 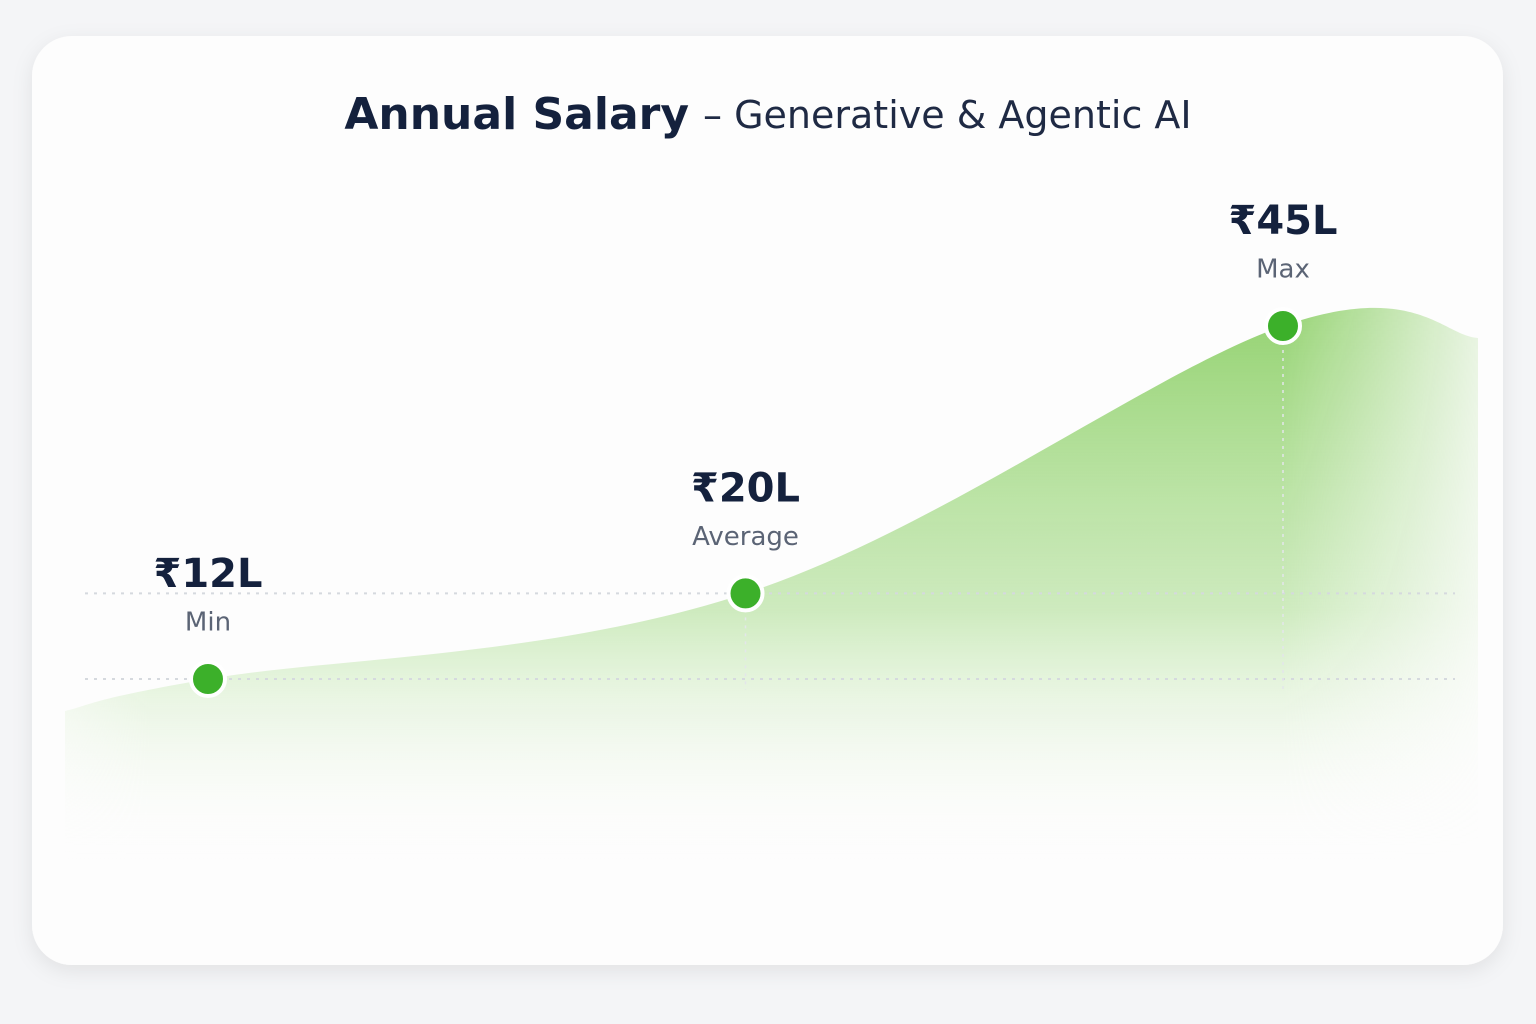 I want to click on value-label: ₹12L, so click(x=208, y=574).